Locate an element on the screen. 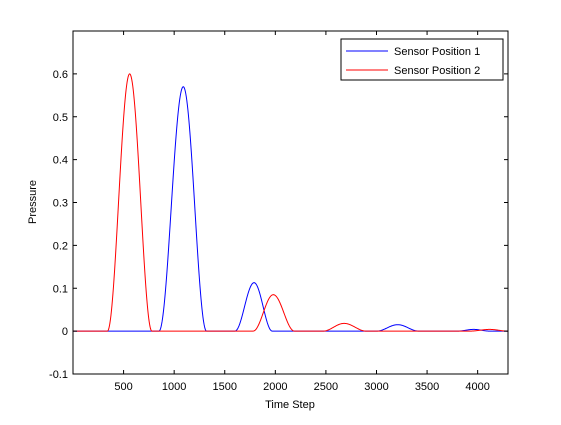 This screenshot has width=561, height=425. y-tick-label: 0.5 is located at coordinates (60, 118).